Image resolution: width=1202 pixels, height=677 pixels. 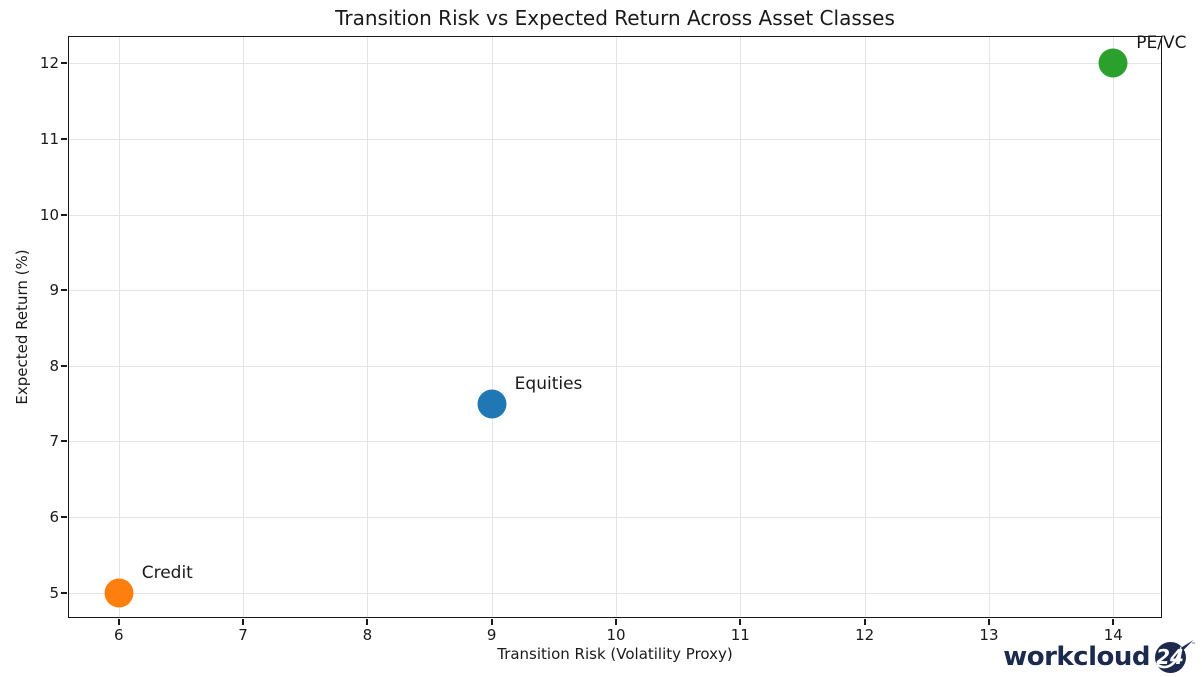 I want to click on x-tick-label: 14, so click(x=1113, y=635).